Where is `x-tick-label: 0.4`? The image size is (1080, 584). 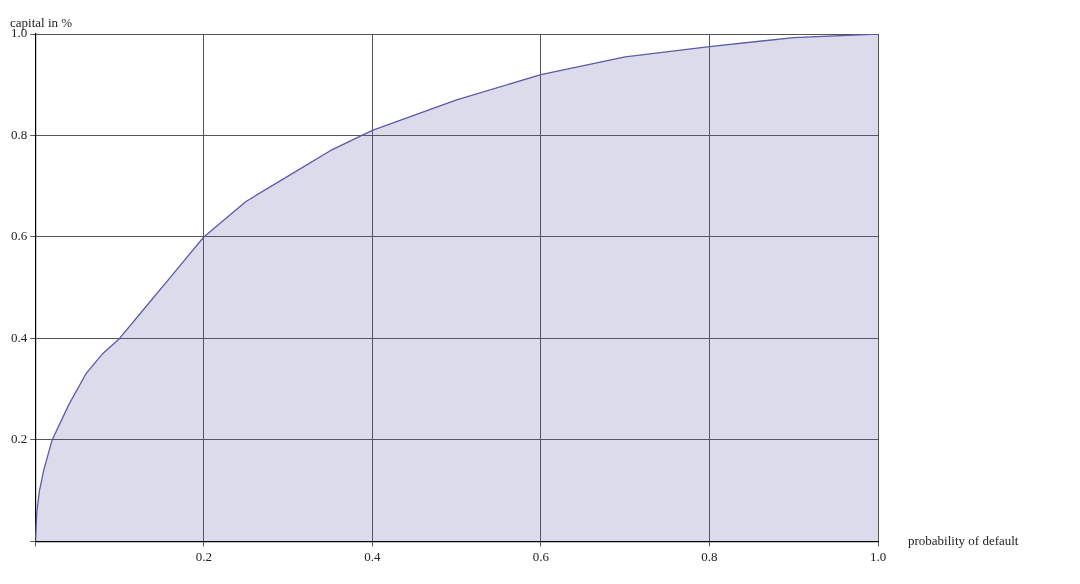
x-tick-label: 0.4 is located at coordinates (372, 556).